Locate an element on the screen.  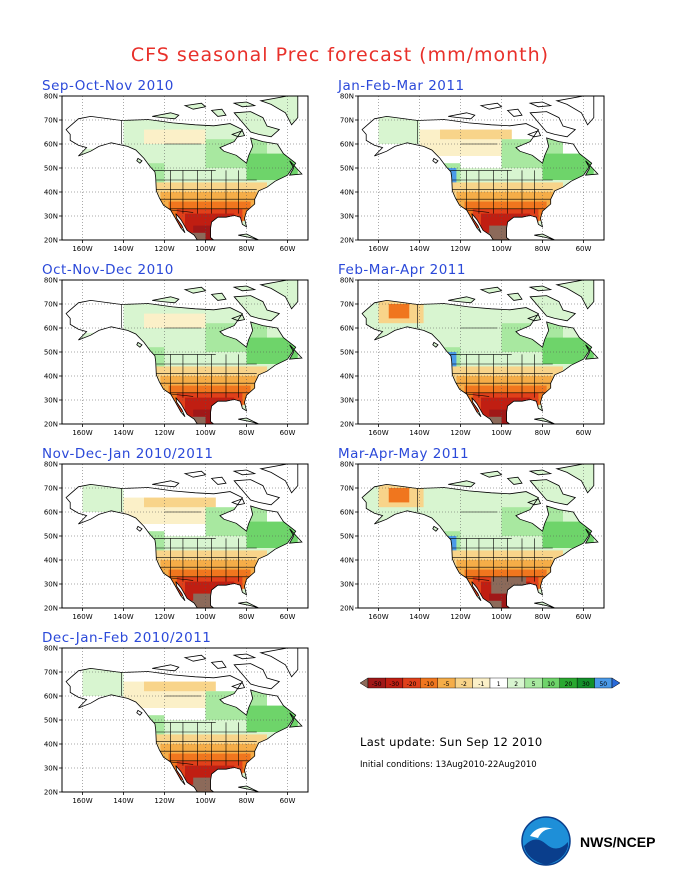
colorbar-label: -30 is located at coordinates (394, 684).